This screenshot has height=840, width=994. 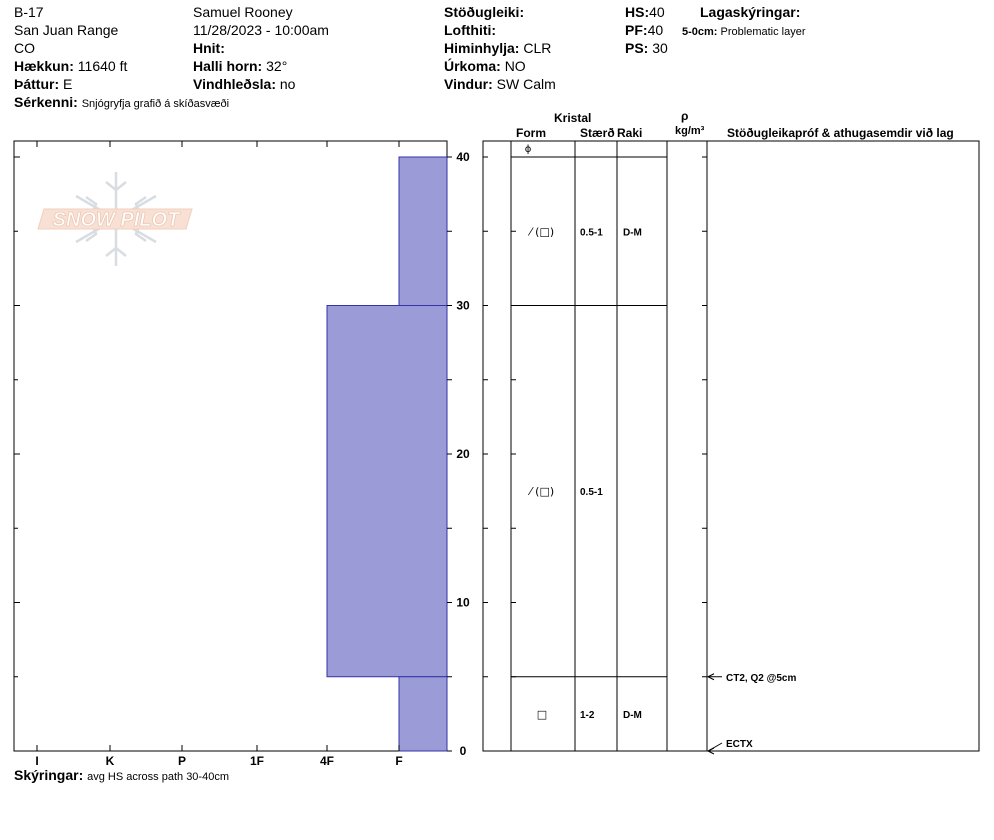 What do you see at coordinates (482, 48) in the screenshot?
I see `sky-label: Himinhylja:` at bounding box center [482, 48].